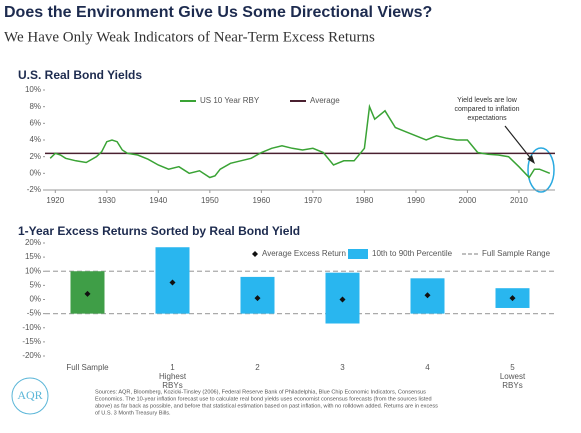  Describe the element at coordinates (133, 413) in the screenshot. I see `sources: of U.S. 3 Month Treasury Bills.` at that location.